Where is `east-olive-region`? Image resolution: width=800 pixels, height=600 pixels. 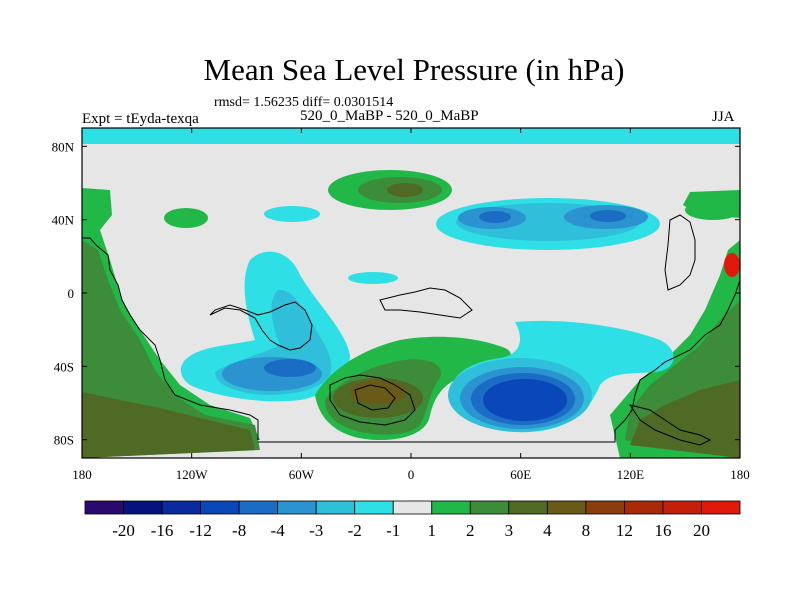 east-olive-region is located at coordinates (685, 419).